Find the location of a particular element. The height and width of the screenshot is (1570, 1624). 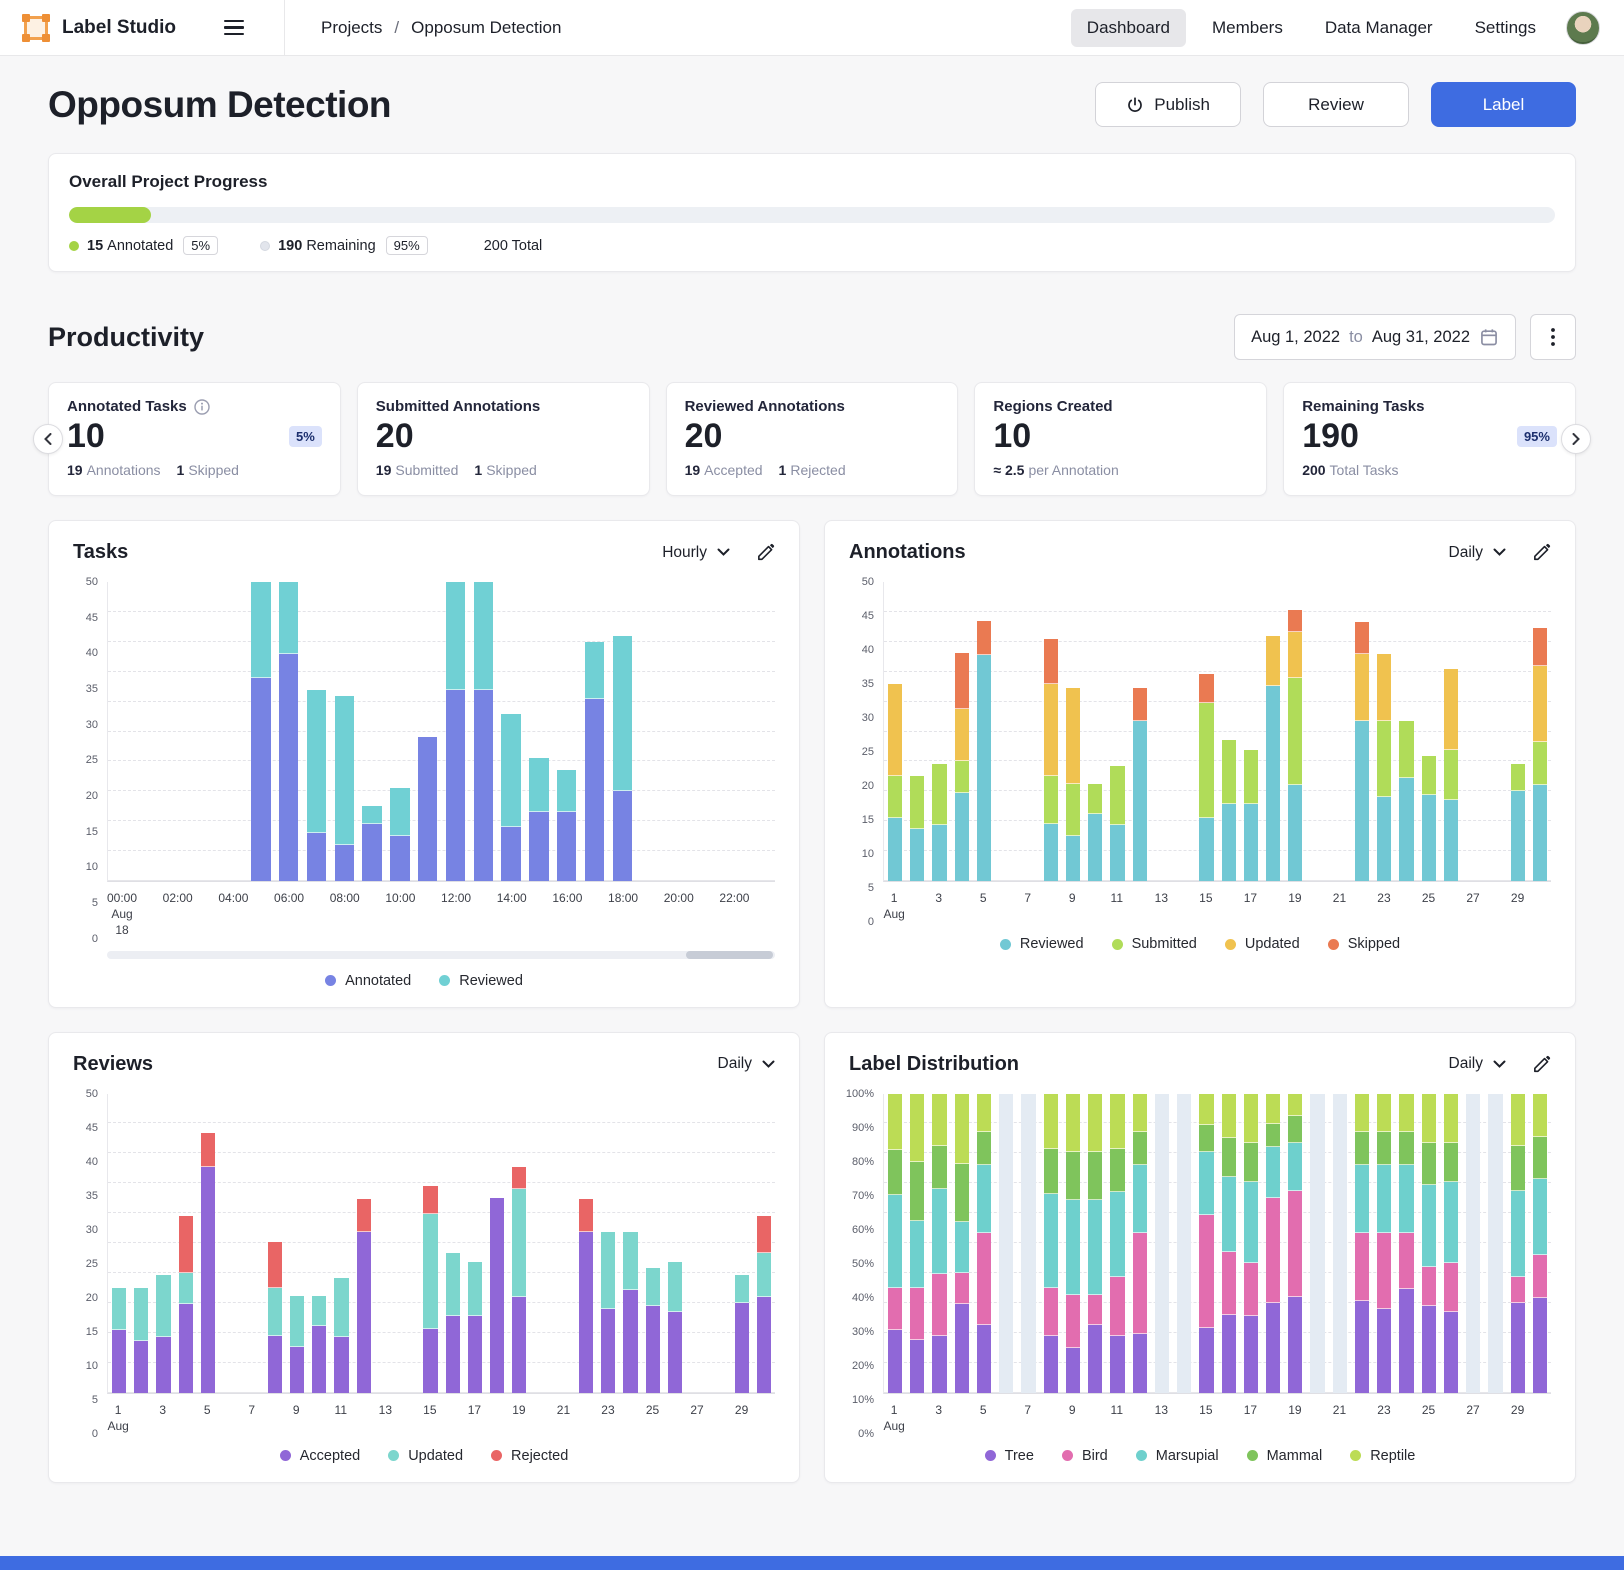

label-button: Label is located at coordinates (1503, 104).